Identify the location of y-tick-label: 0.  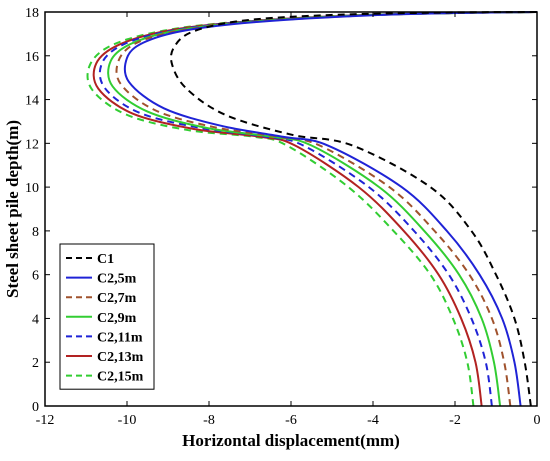
(35, 407).